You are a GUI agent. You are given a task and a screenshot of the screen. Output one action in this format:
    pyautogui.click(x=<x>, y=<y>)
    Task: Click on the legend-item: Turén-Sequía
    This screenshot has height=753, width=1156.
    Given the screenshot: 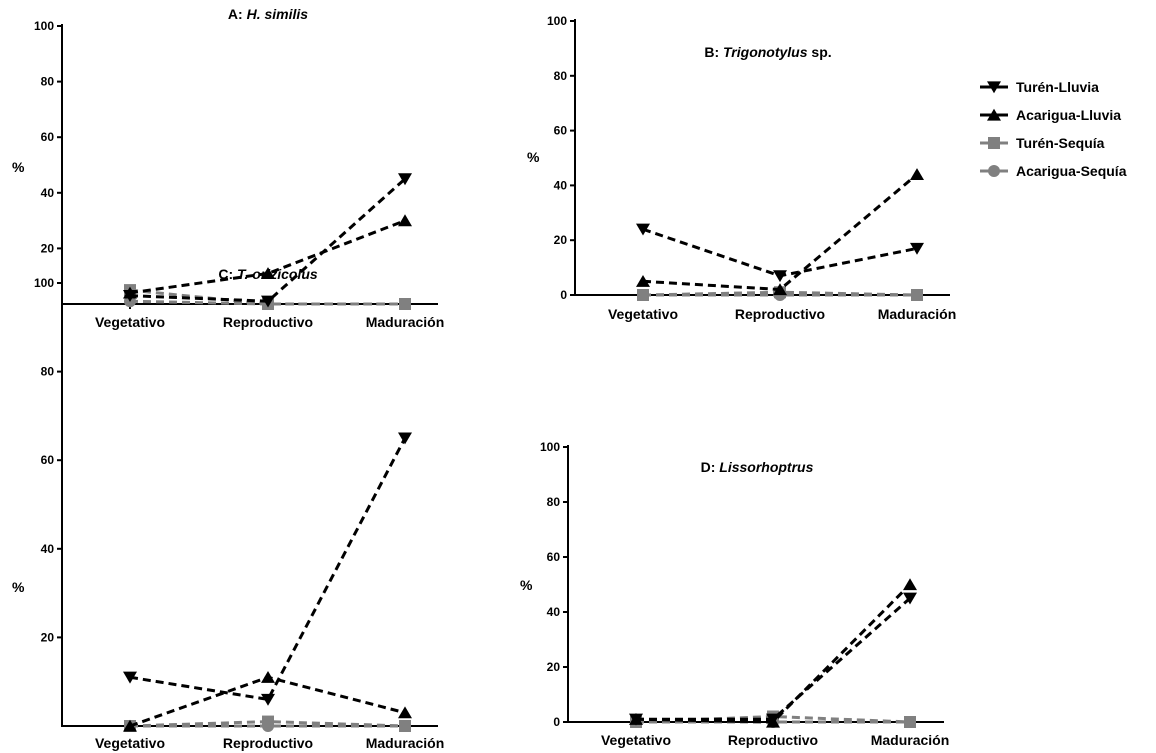 What is the action you would take?
    pyautogui.click(x=1042, y=143)
    